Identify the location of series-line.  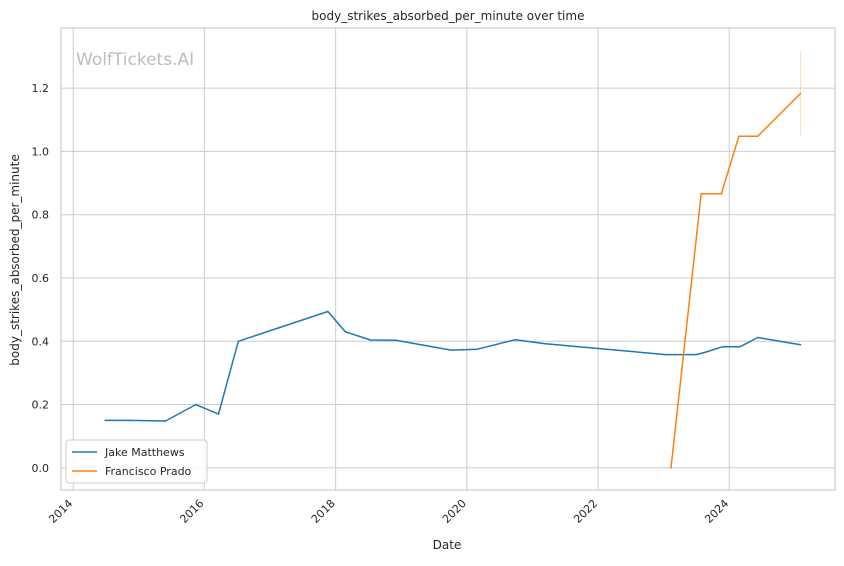
(736, 280).